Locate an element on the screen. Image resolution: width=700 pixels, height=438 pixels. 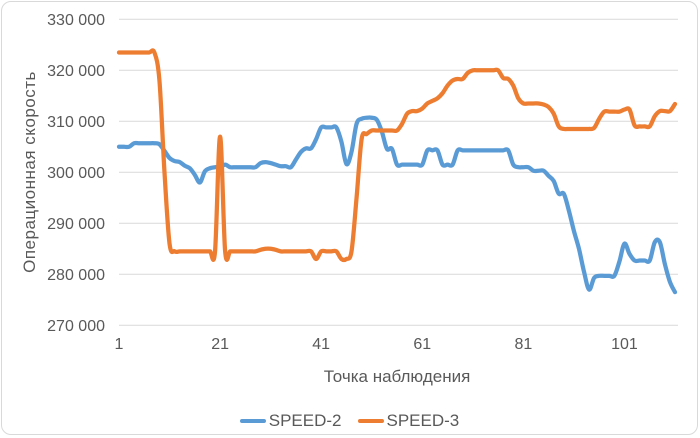
x-axis-title: Точка наблюдения is located at coordinates (397, 376).